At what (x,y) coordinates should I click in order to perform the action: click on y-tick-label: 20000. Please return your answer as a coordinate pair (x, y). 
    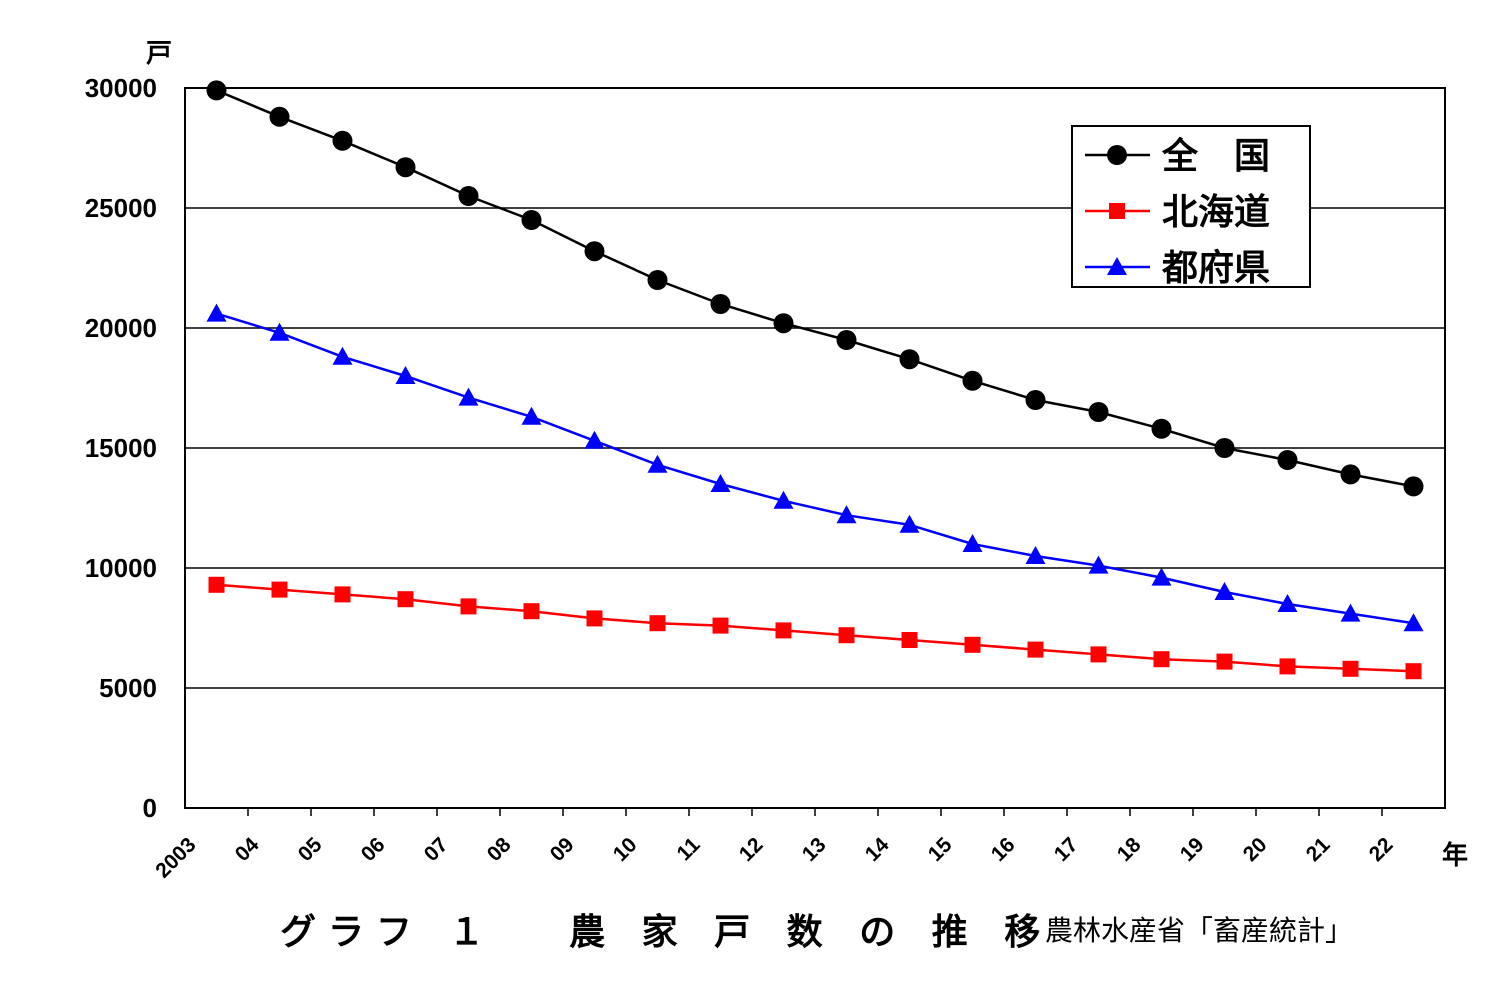
    Looking at the image, I should click on (121, 328).